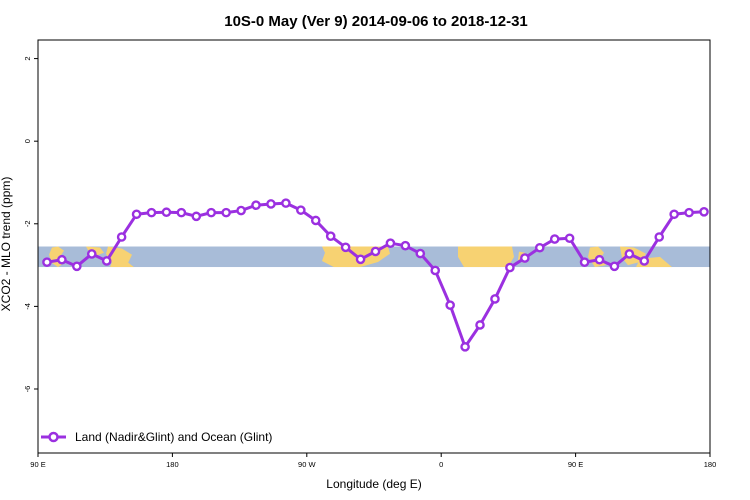 This screenshot has height=500, width=750. I want to click on legend-label: Land (Nadir&Glint) and Ocean (Glint), so click(173, 437).